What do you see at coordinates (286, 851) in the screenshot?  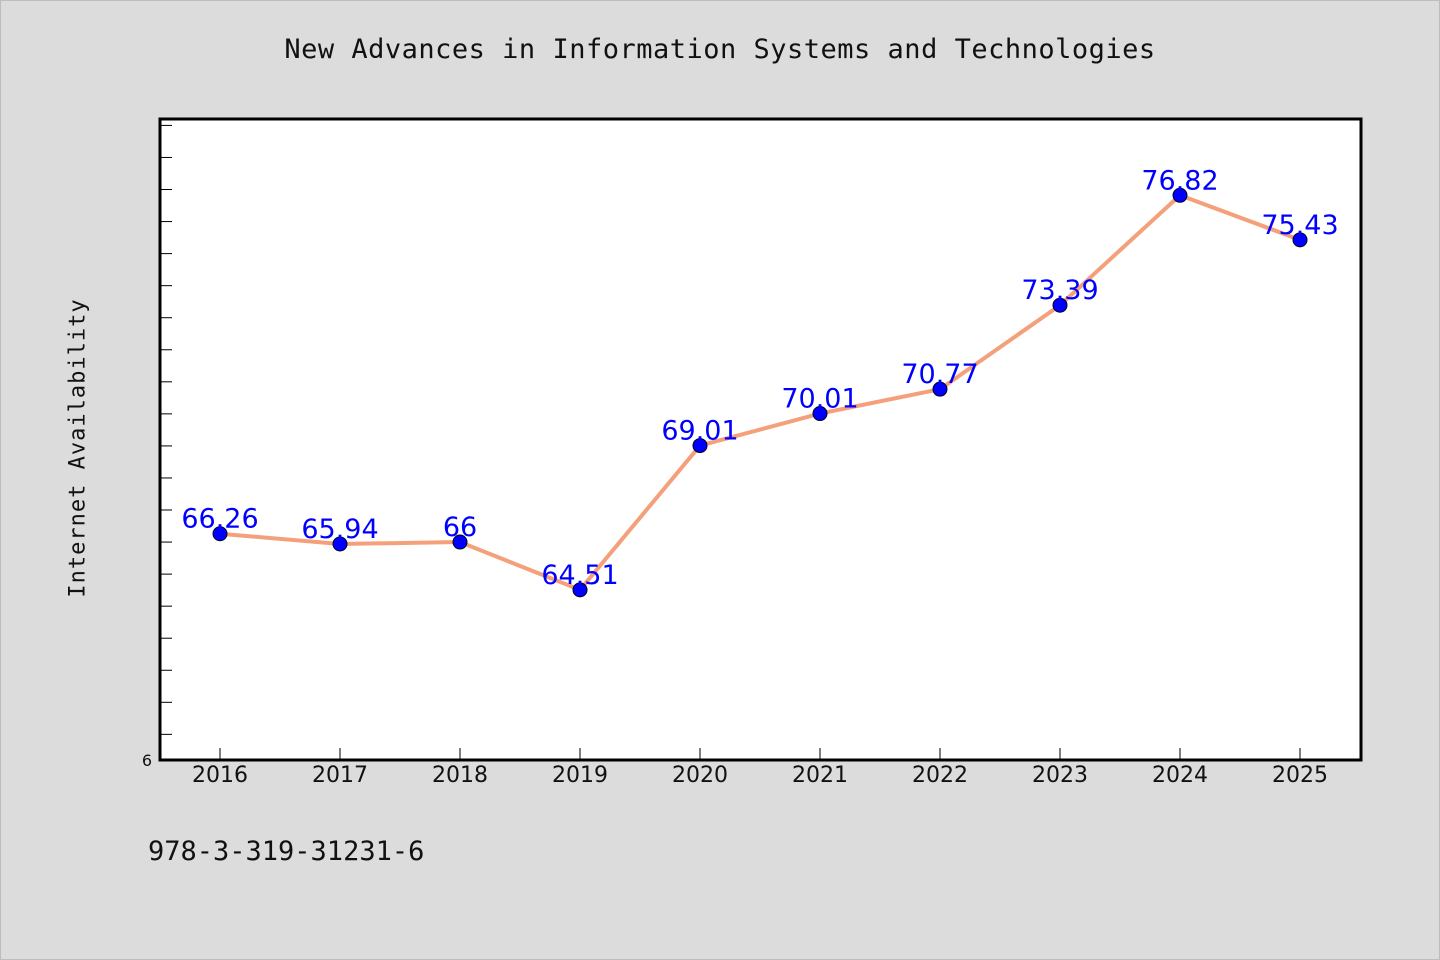 I see `isbn-identifier: 978-3-319-31231-6` at bounding box center [286, 851].